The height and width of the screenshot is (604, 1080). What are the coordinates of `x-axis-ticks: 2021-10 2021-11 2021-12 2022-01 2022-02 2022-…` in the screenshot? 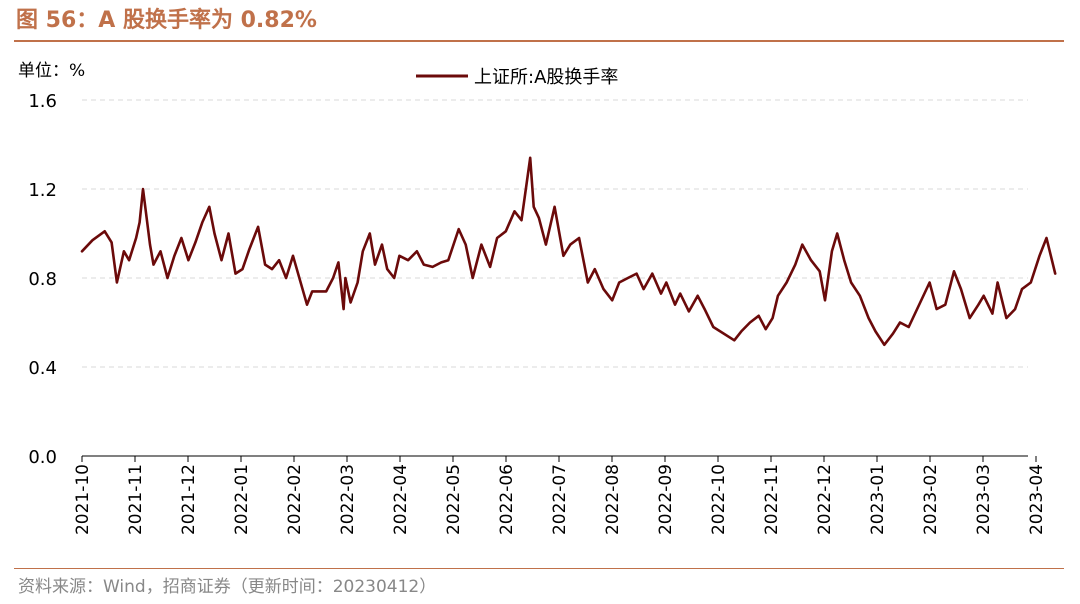 It's located at (560, 495).